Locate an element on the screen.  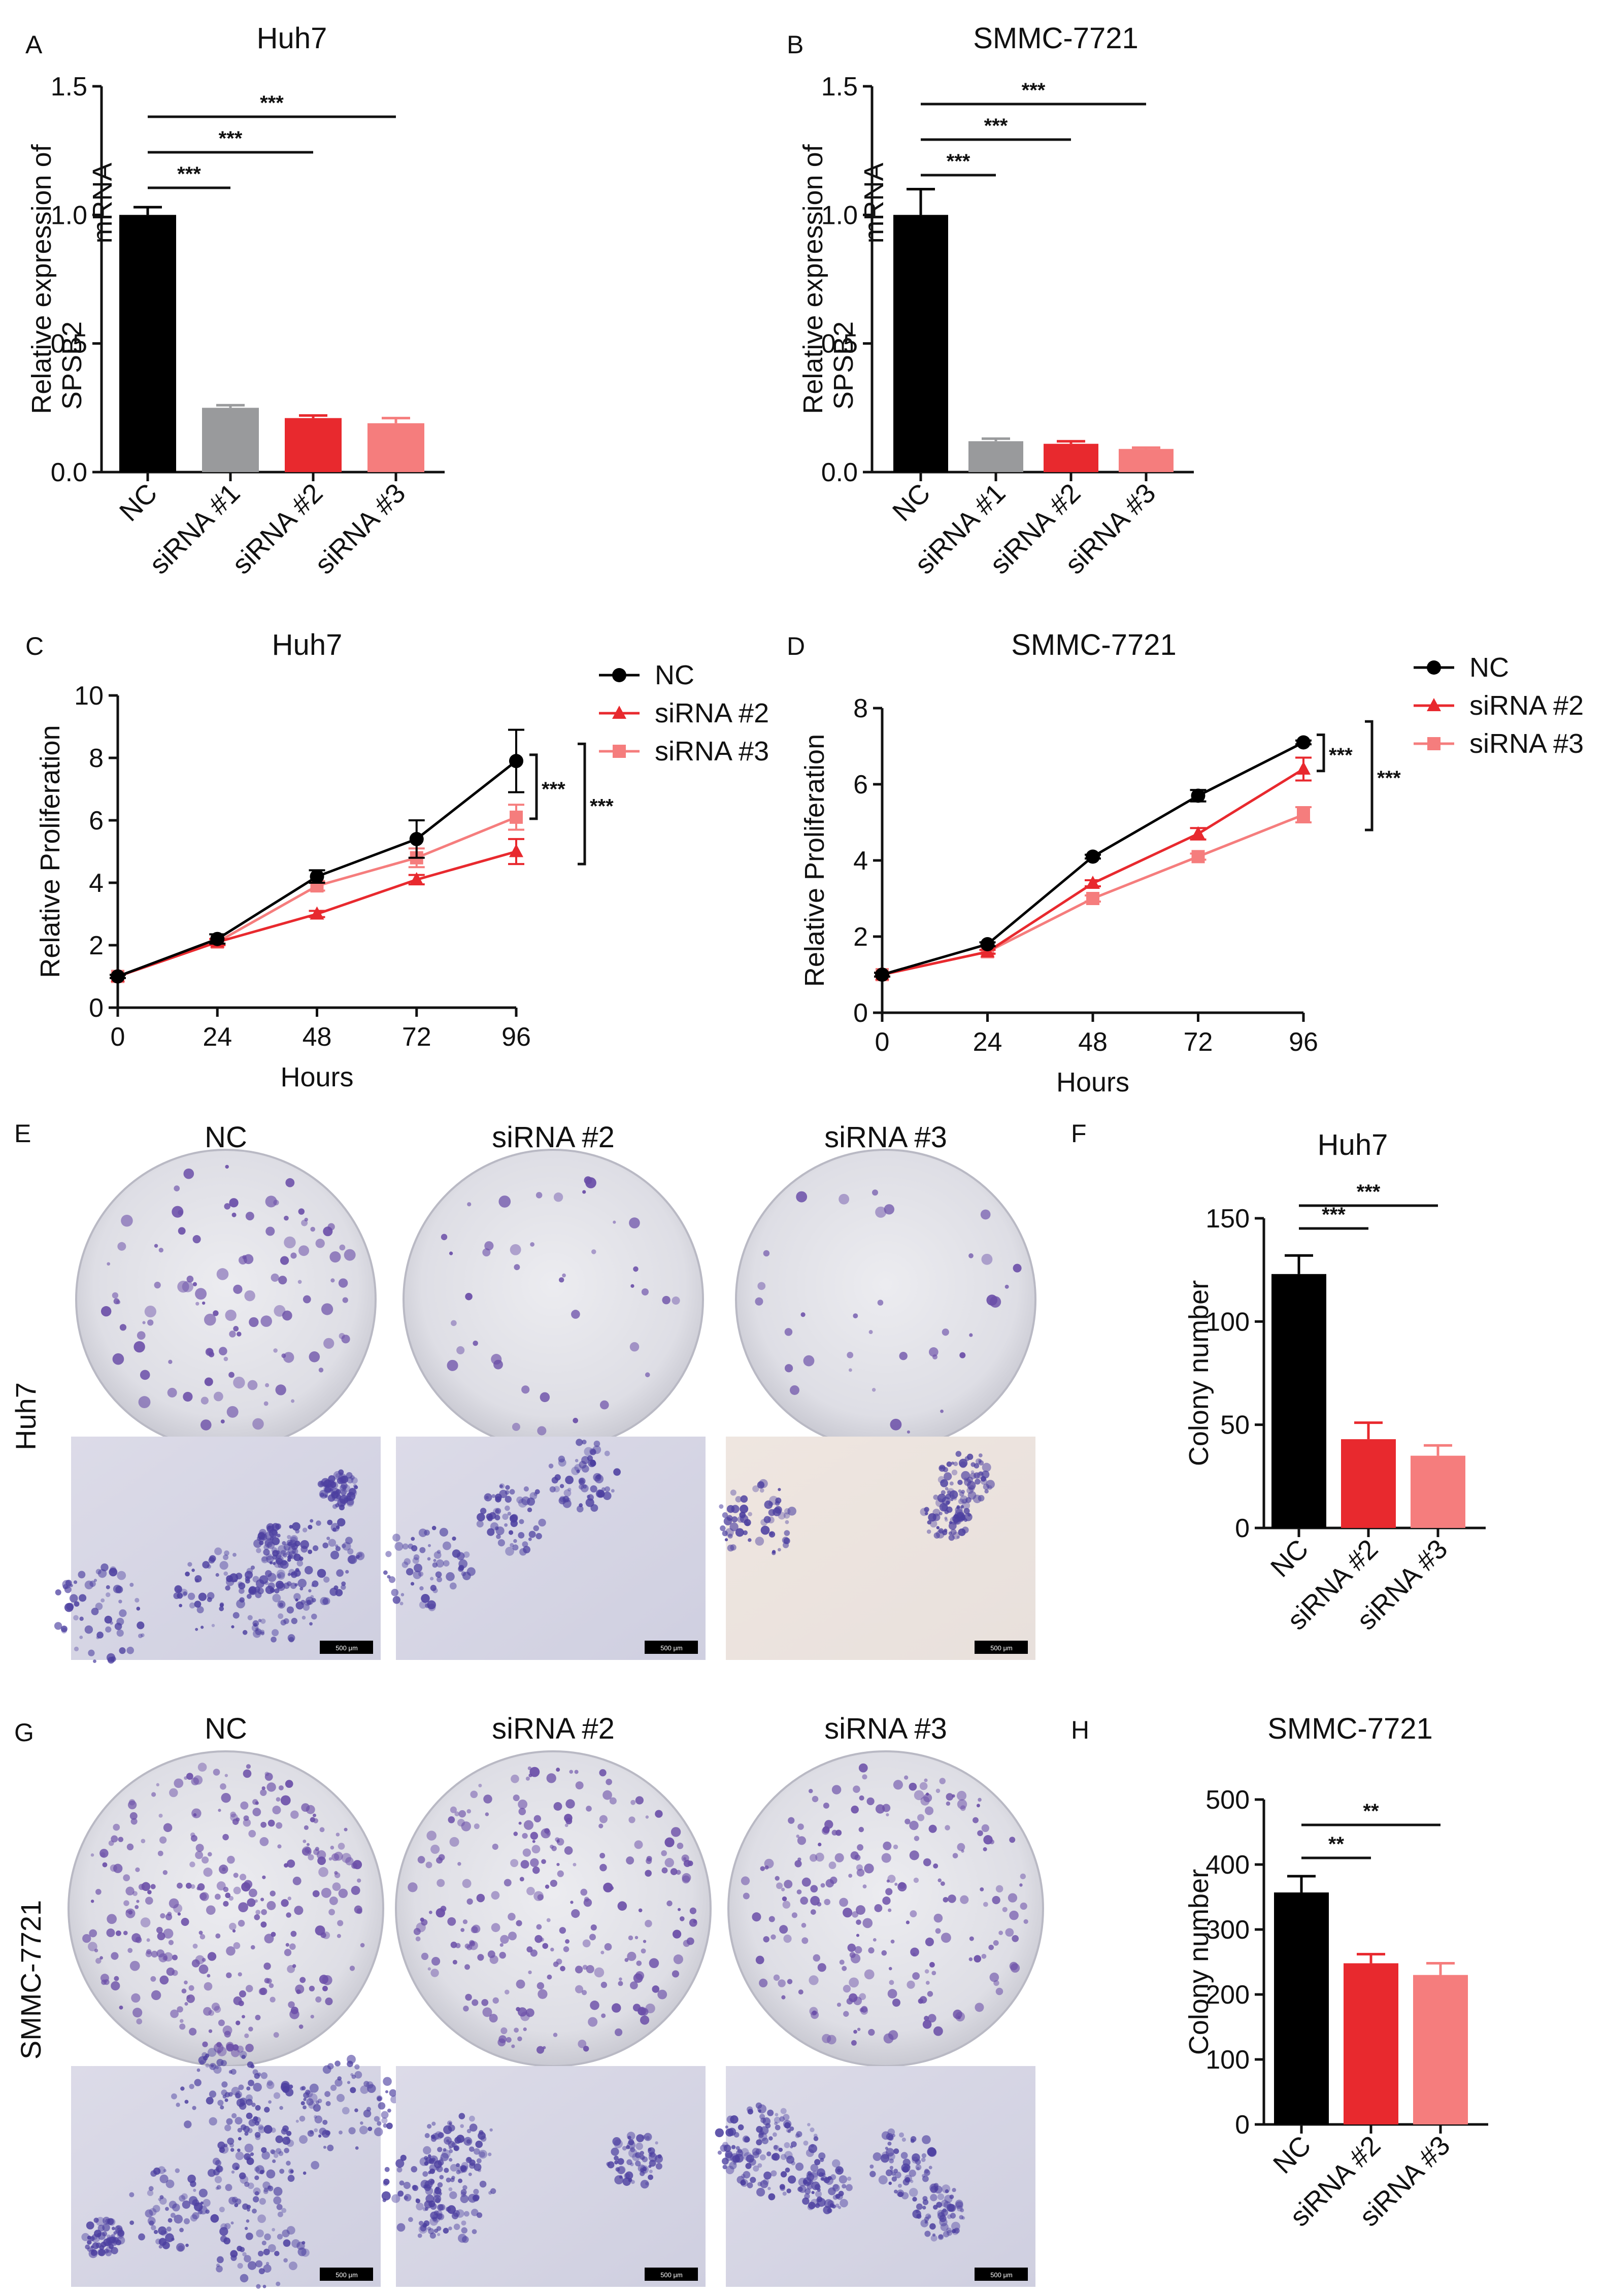
x-tick-label: 0 is located at coordinates (118, 1037).